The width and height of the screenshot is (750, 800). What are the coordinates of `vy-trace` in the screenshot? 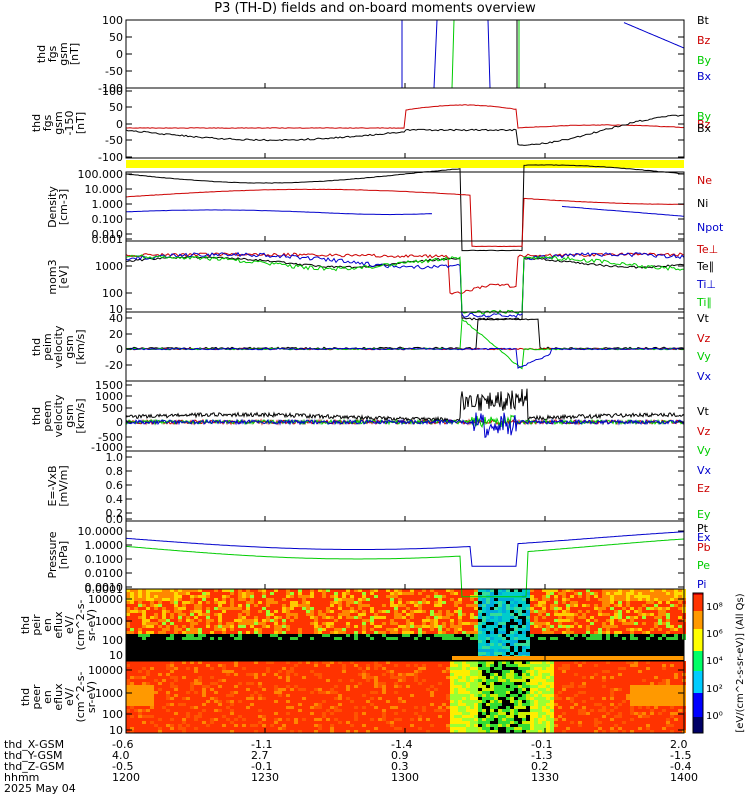 It's located at (405, 344).